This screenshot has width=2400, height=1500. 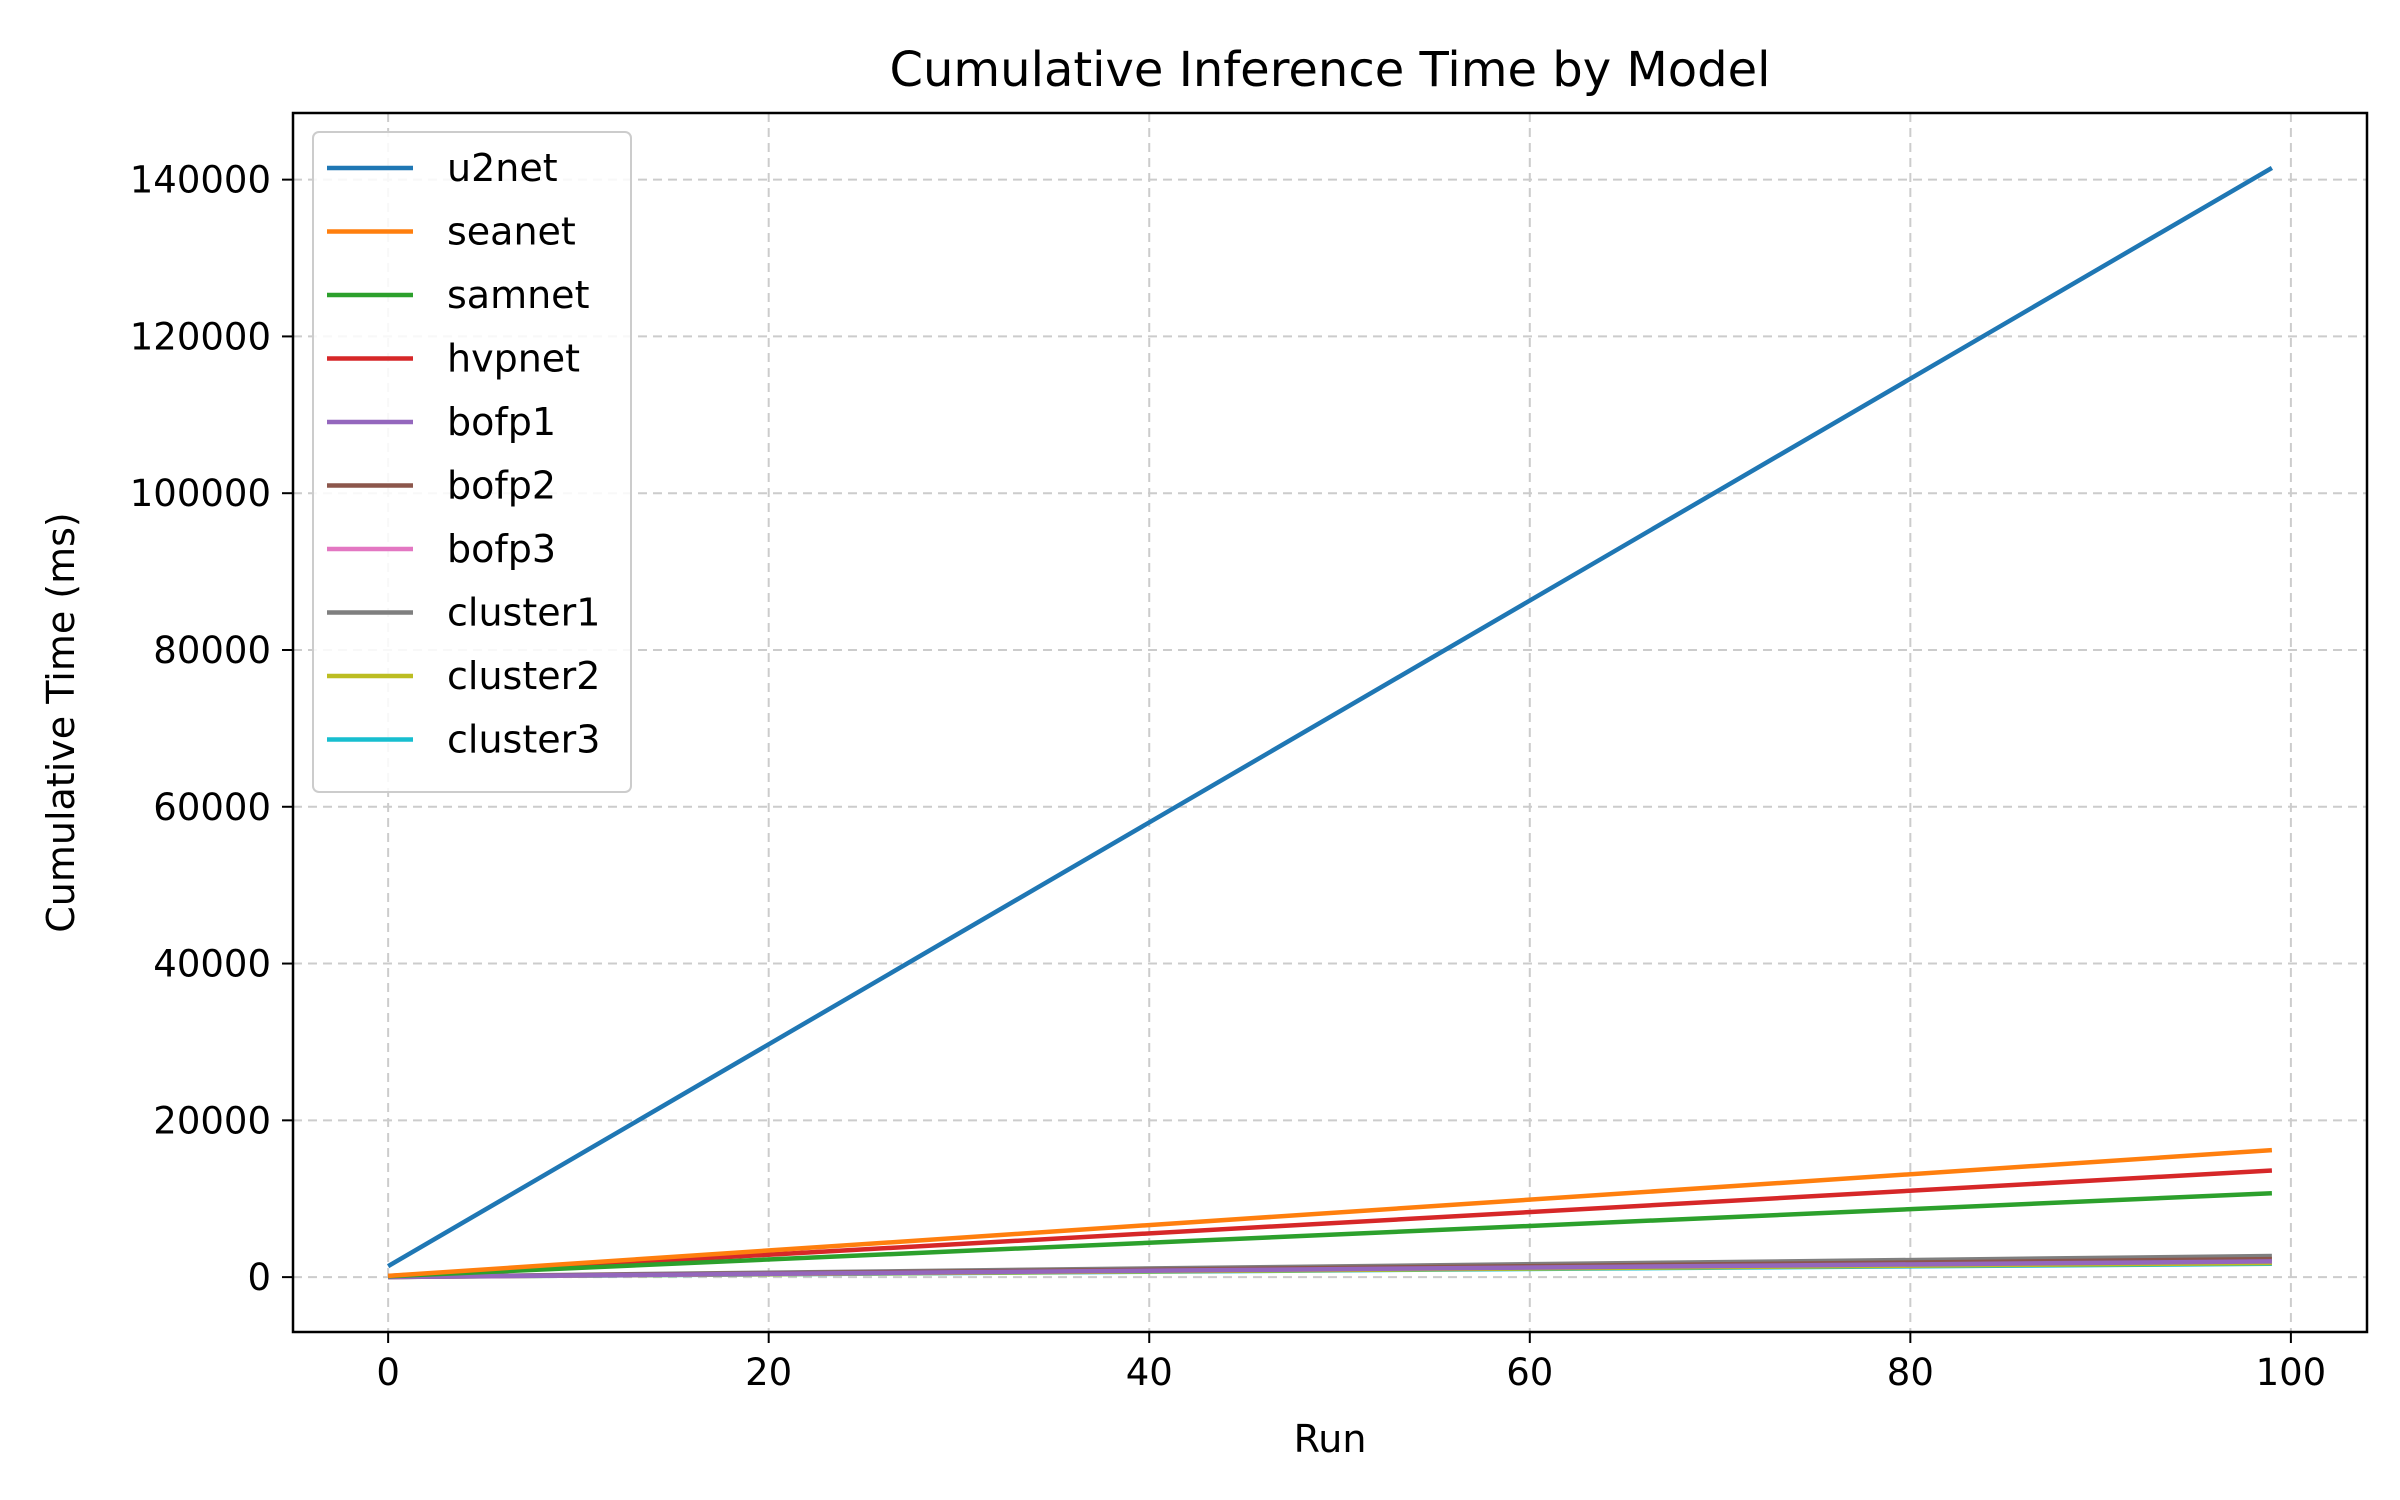 I want to click on legend-label: samnet, so click(x=518, y=295).